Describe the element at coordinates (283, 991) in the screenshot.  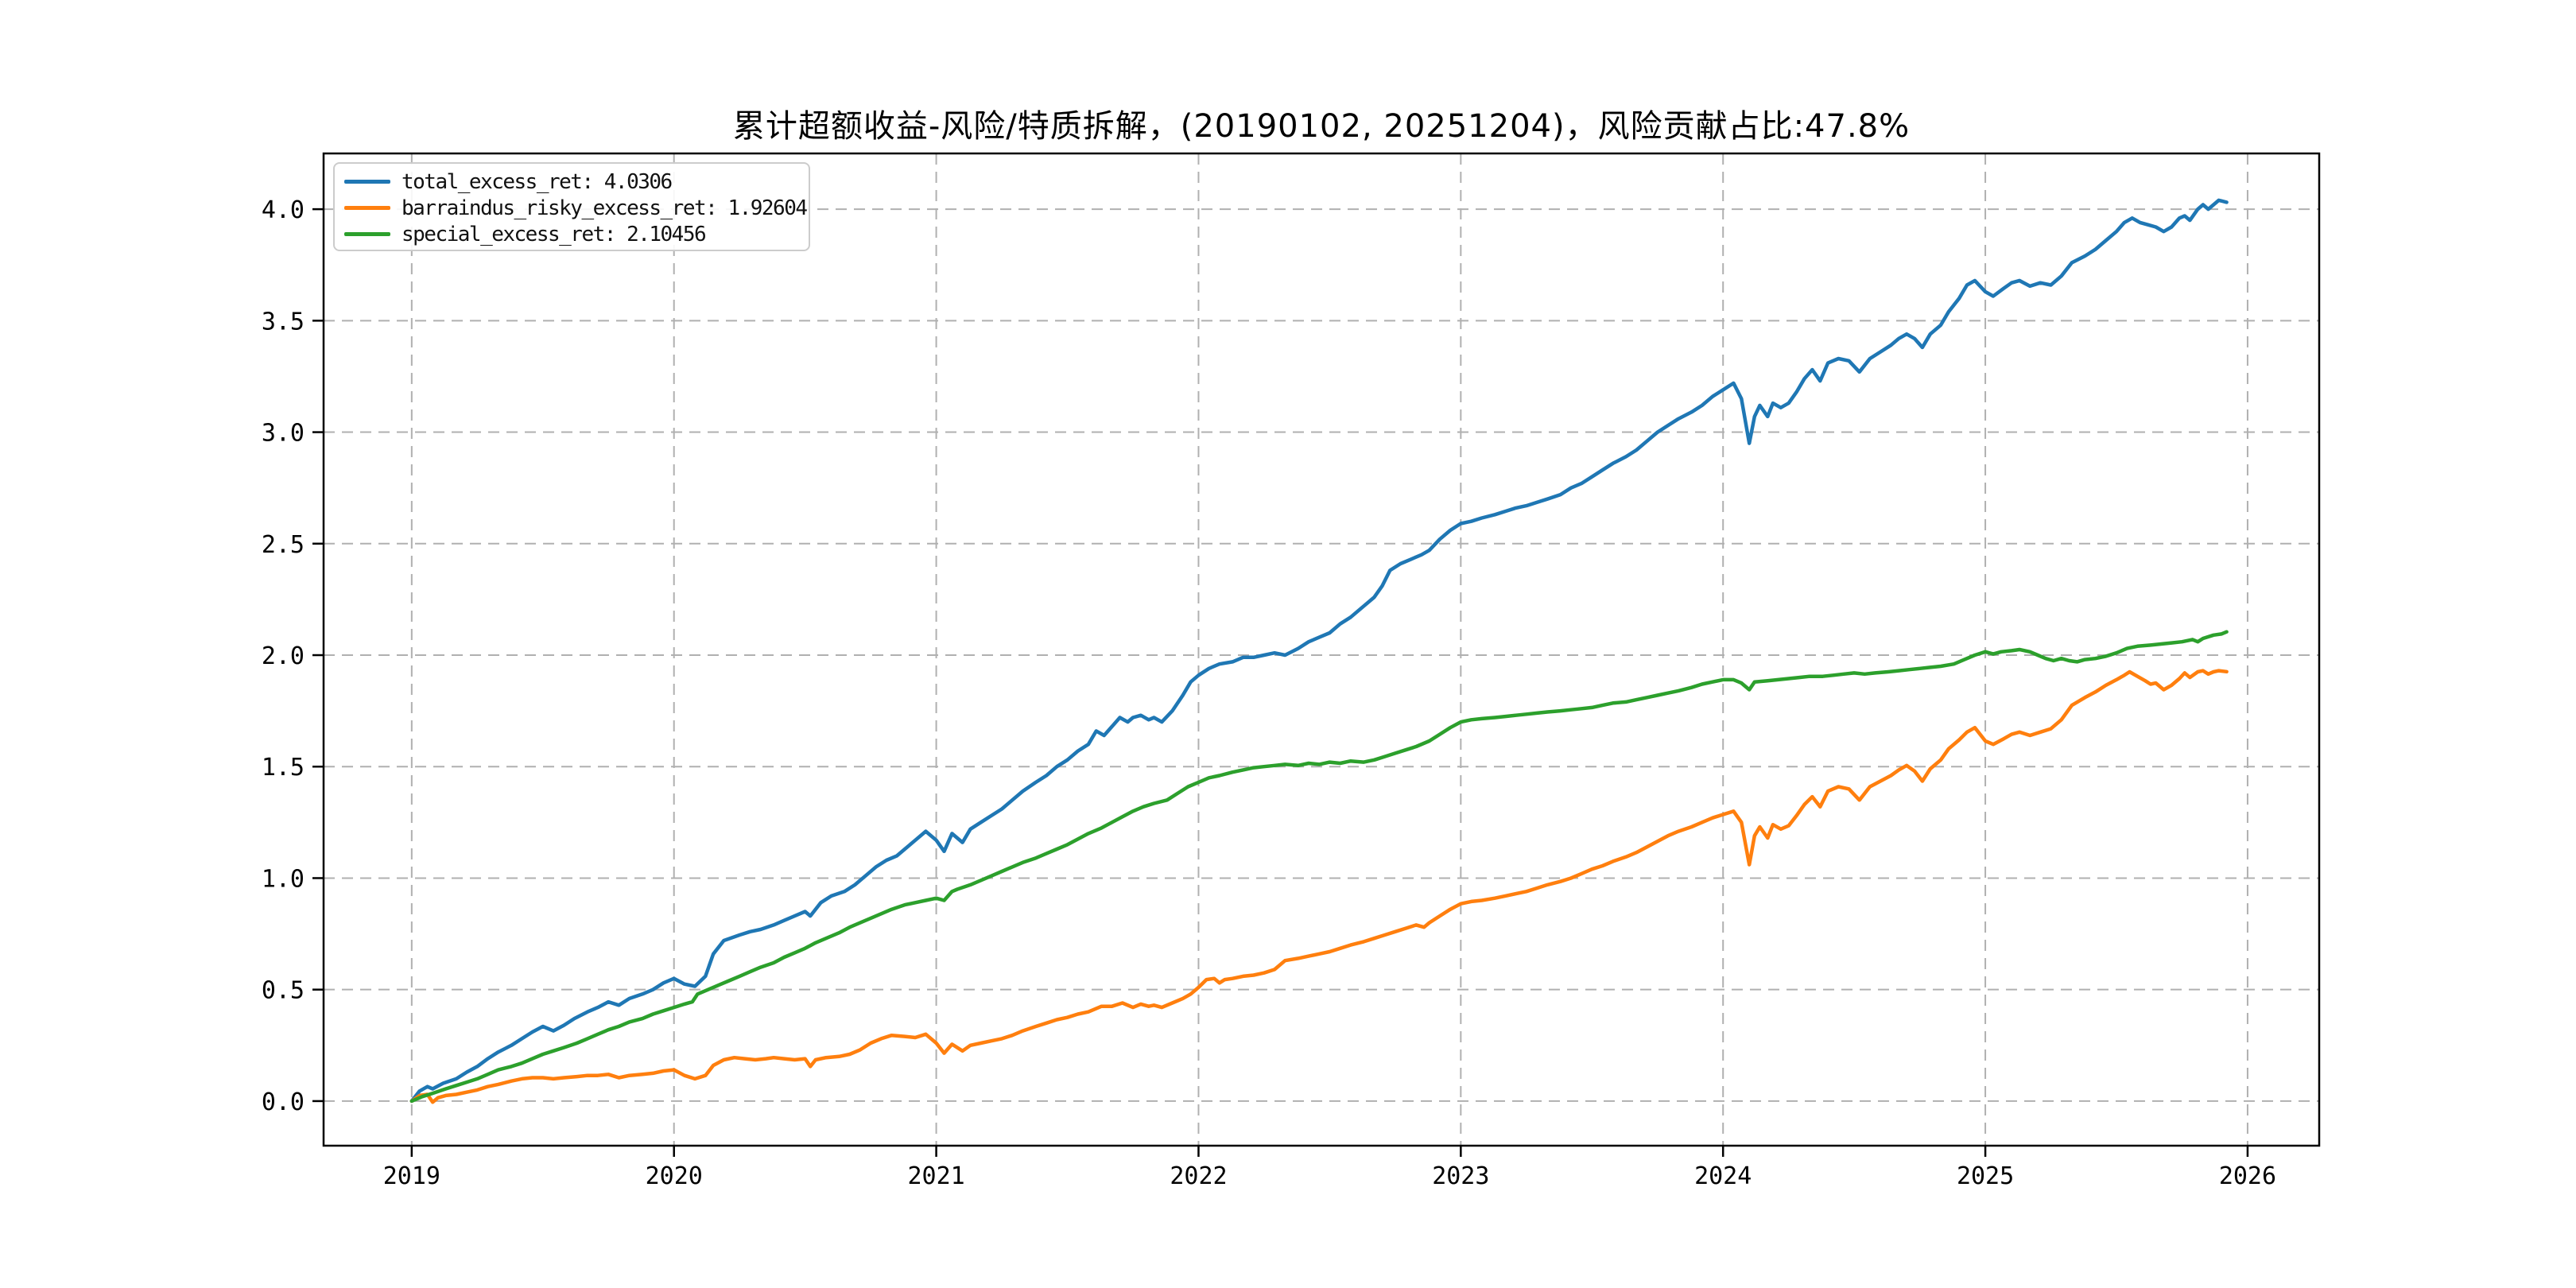
I see `y-tick-label-0.5: 0.5` at that location.